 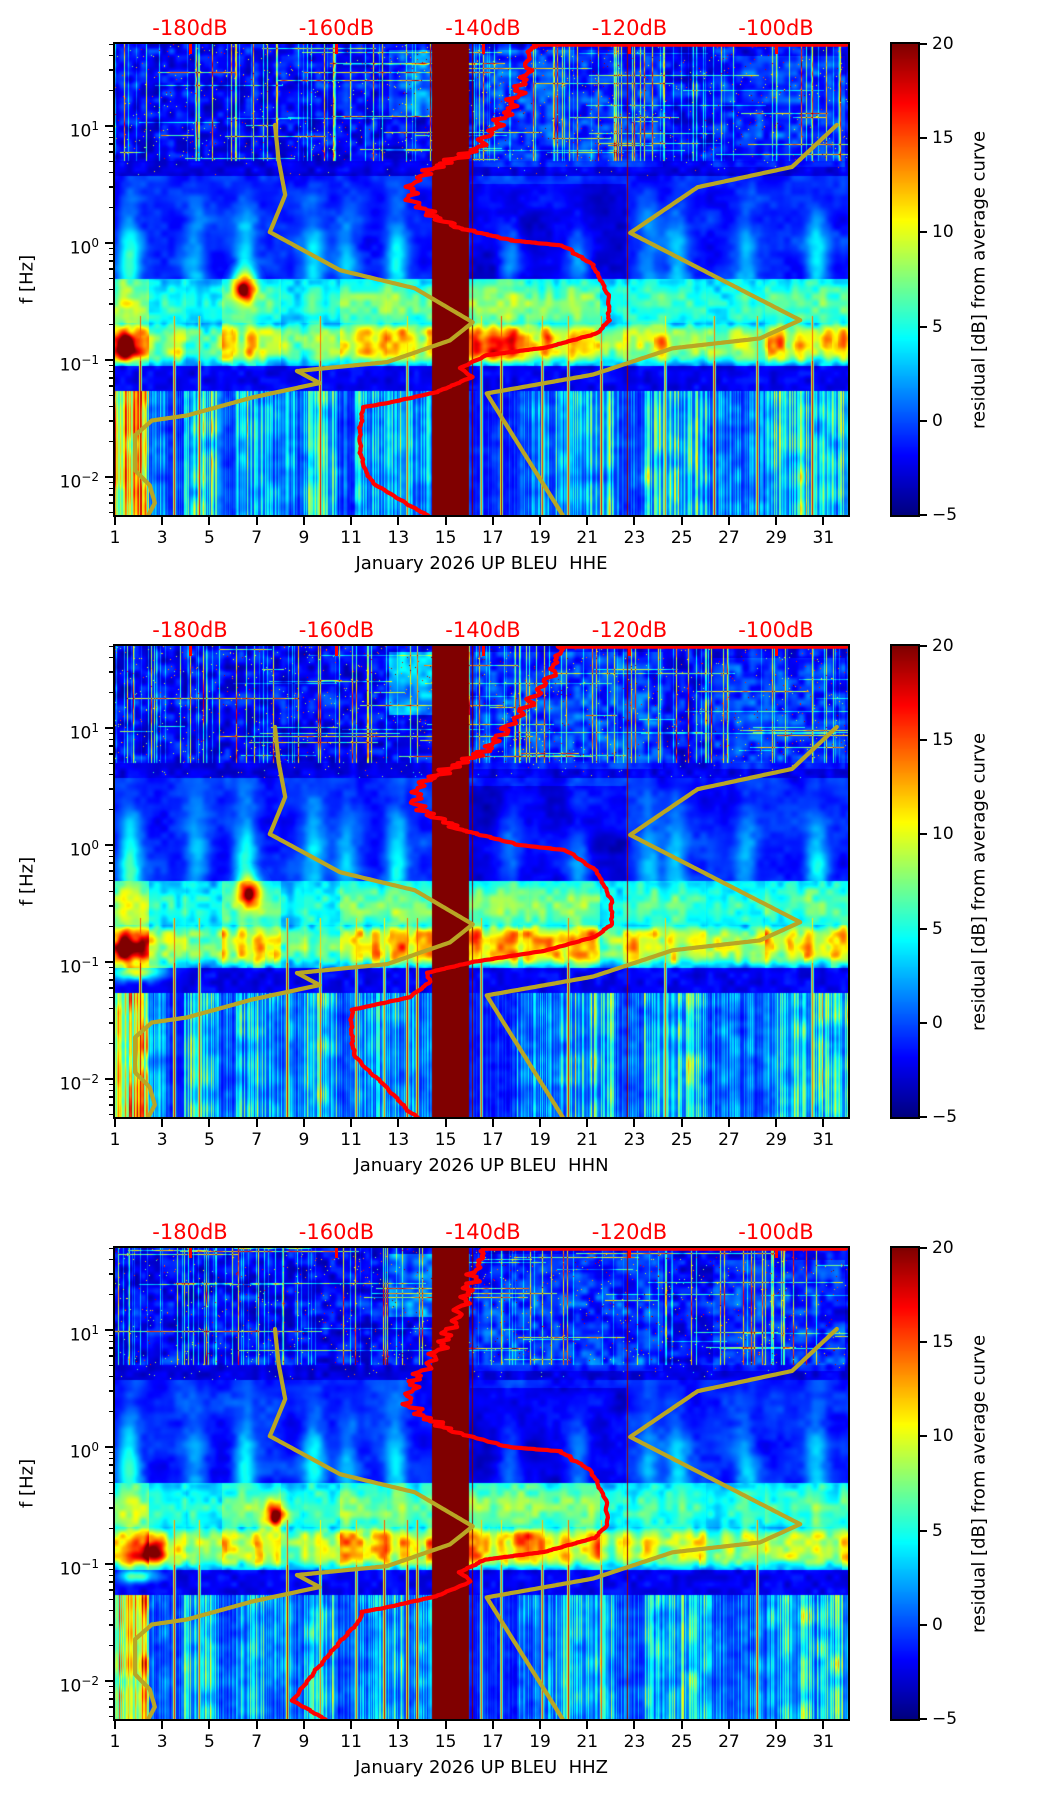 What do you see at coordinates (540, 1140) in the screenshot?
I see `x-tick-label: 19` at bounding box center [540, 1140].